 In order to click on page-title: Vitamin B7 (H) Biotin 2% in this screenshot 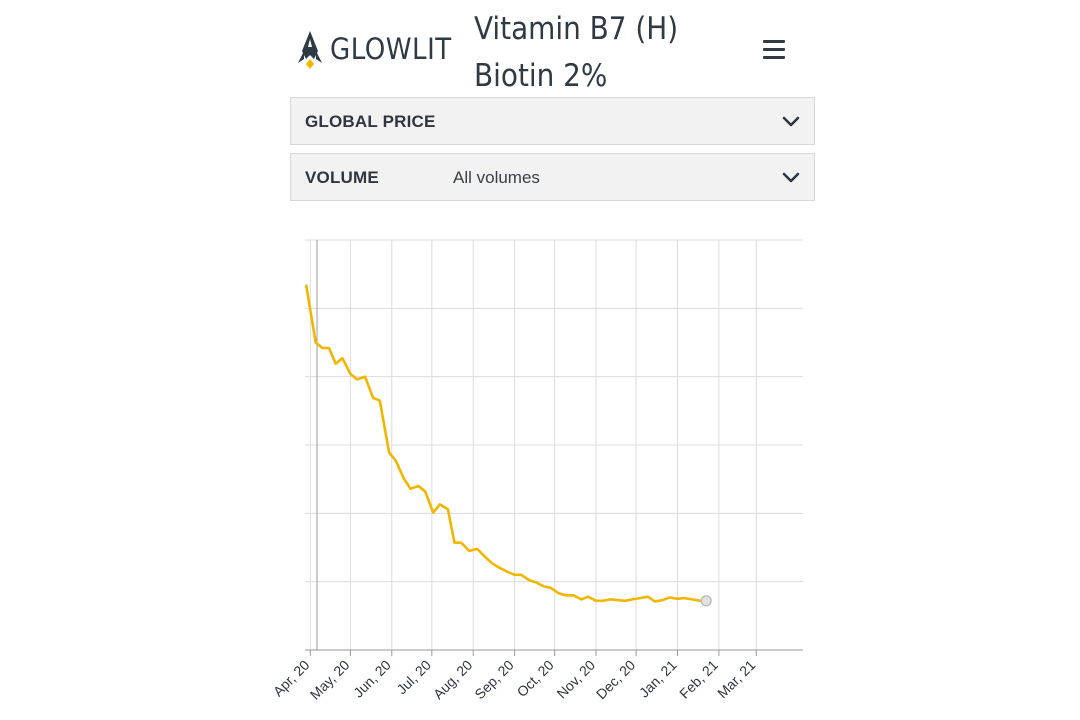, I will do `click(604, 53)`.